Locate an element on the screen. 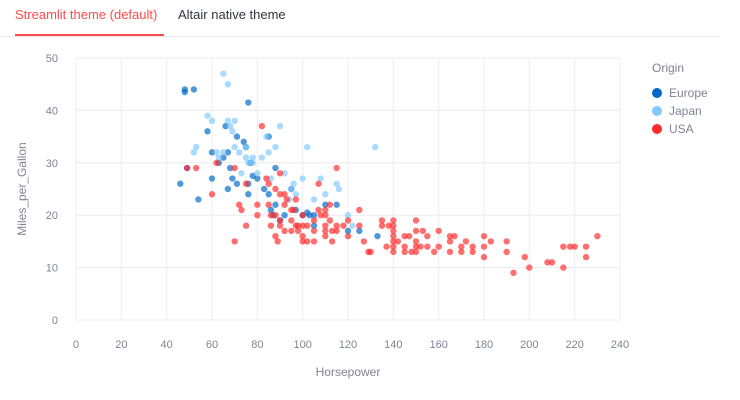  x-tick-label: 0 is located at coordinates (76, 345).